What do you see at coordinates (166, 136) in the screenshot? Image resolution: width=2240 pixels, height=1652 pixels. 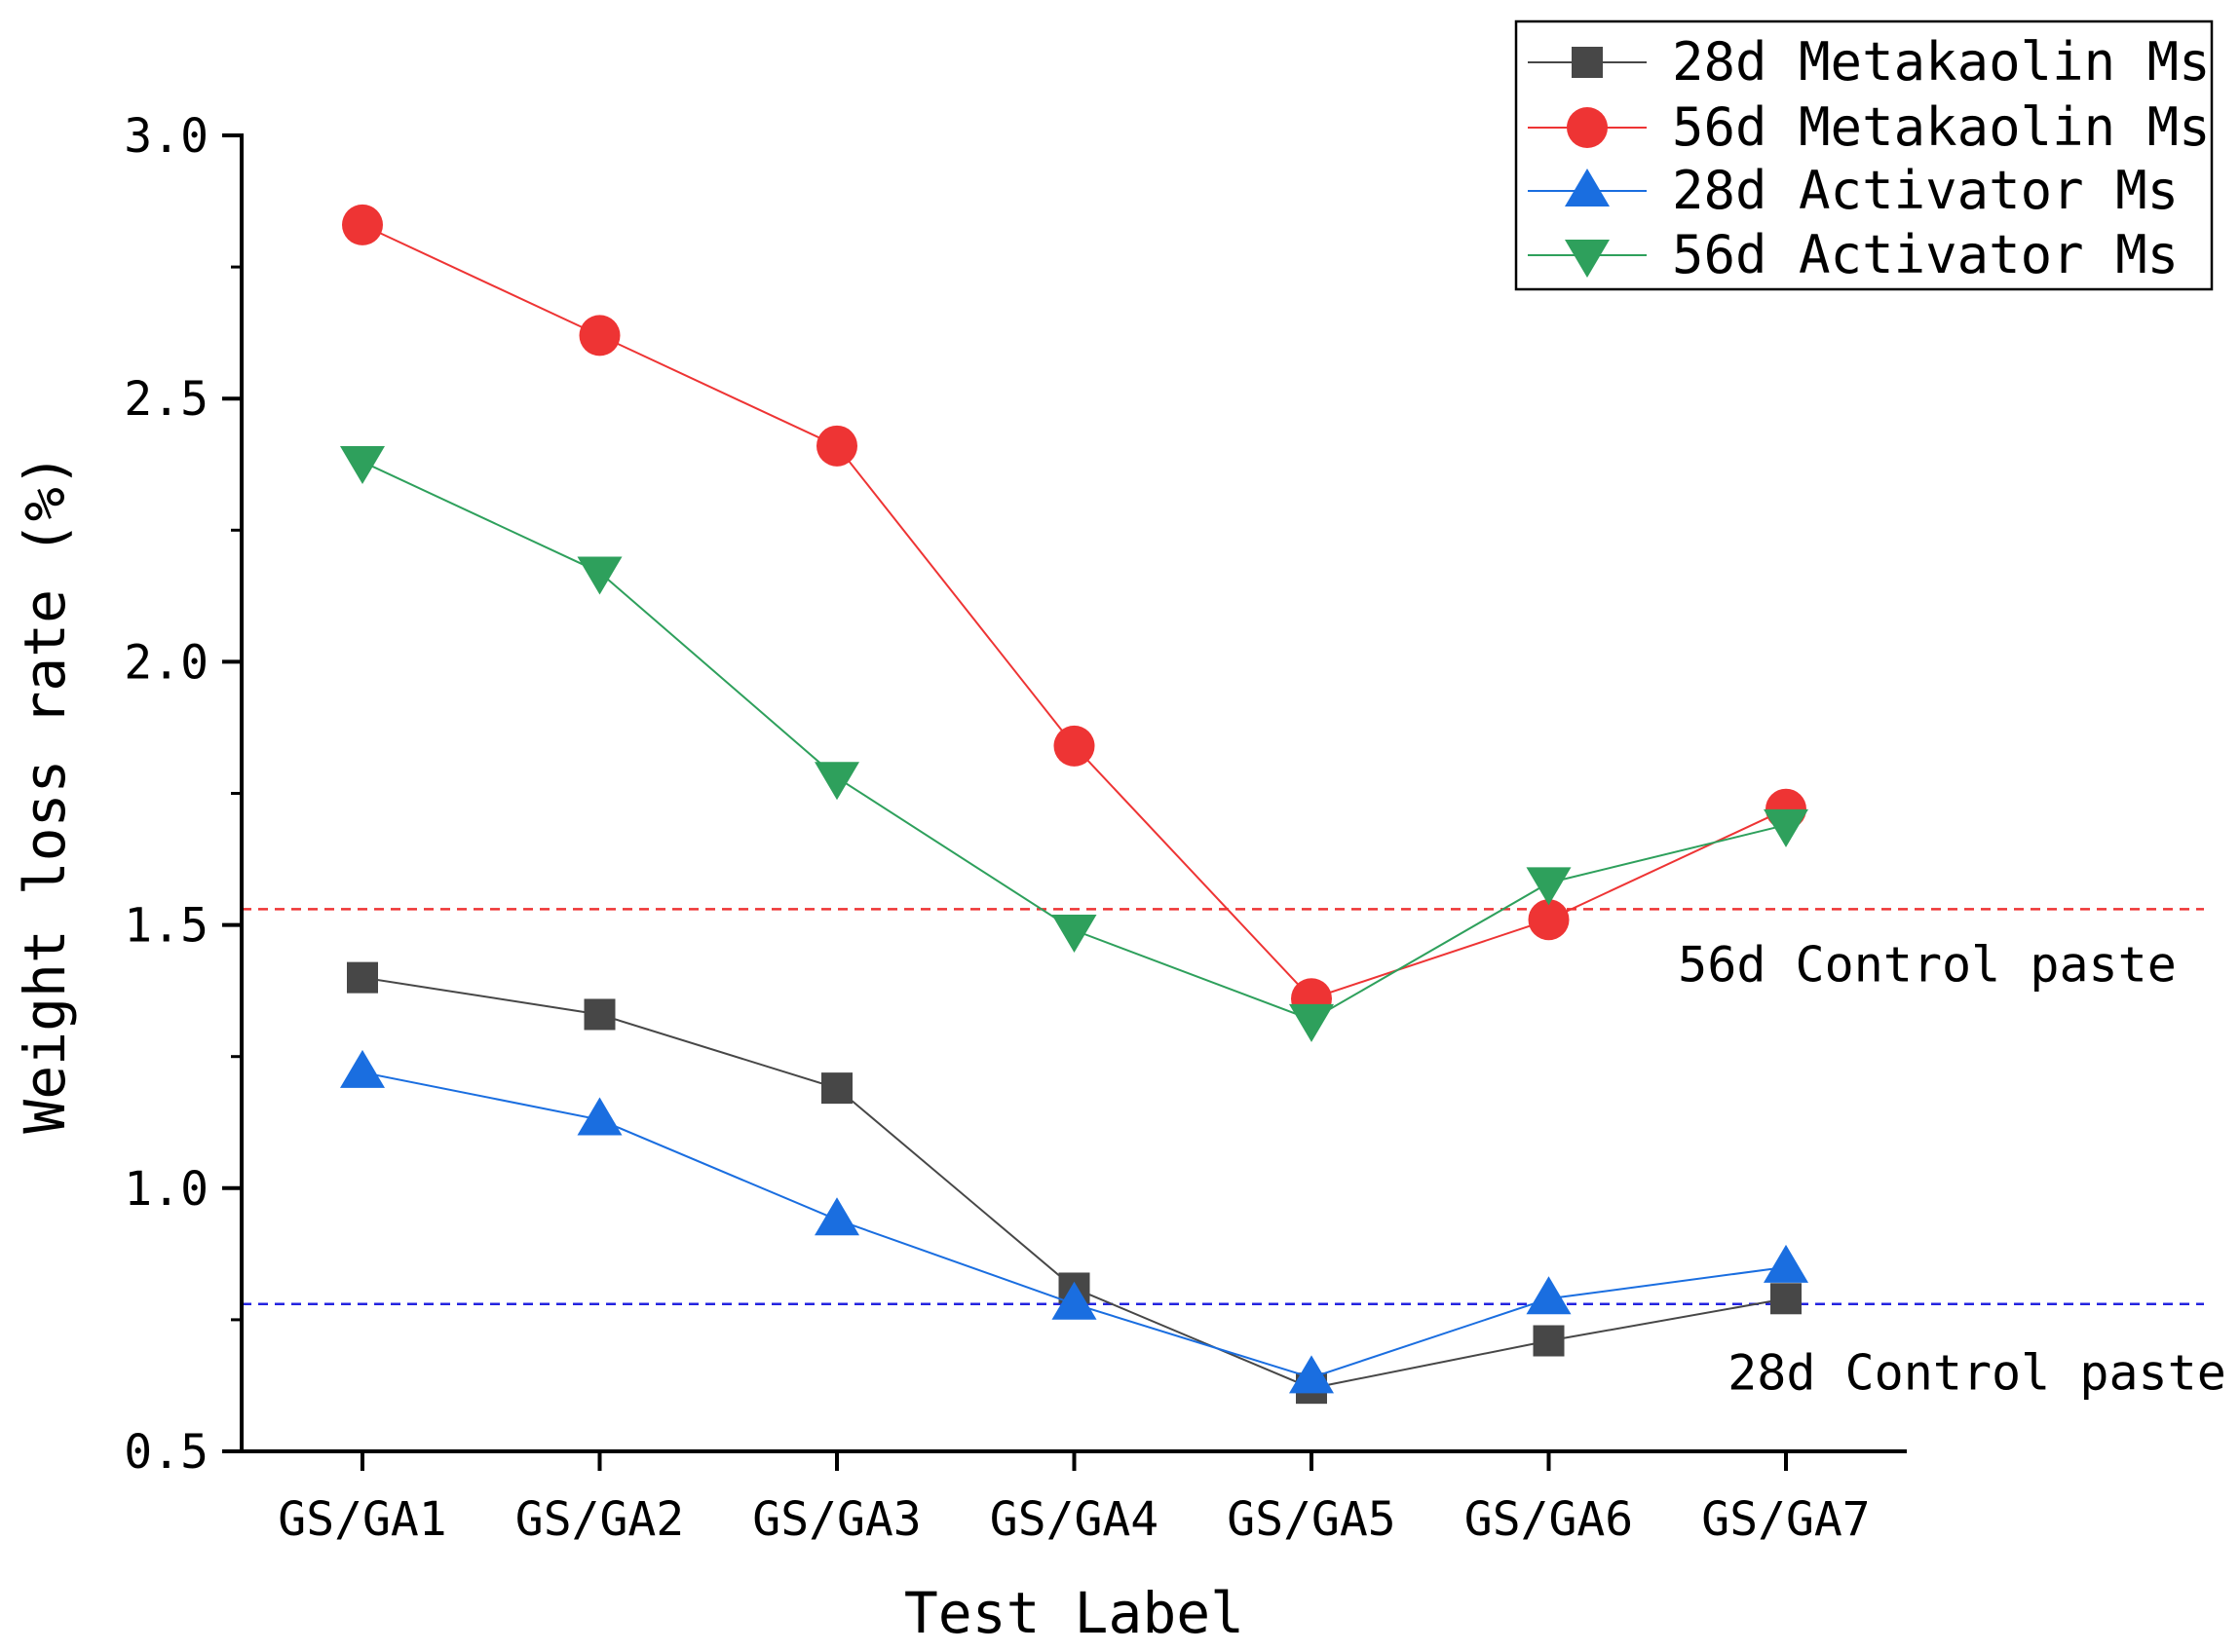 I see `y-tick-label: 3.0` at bounding box center [166, 136].